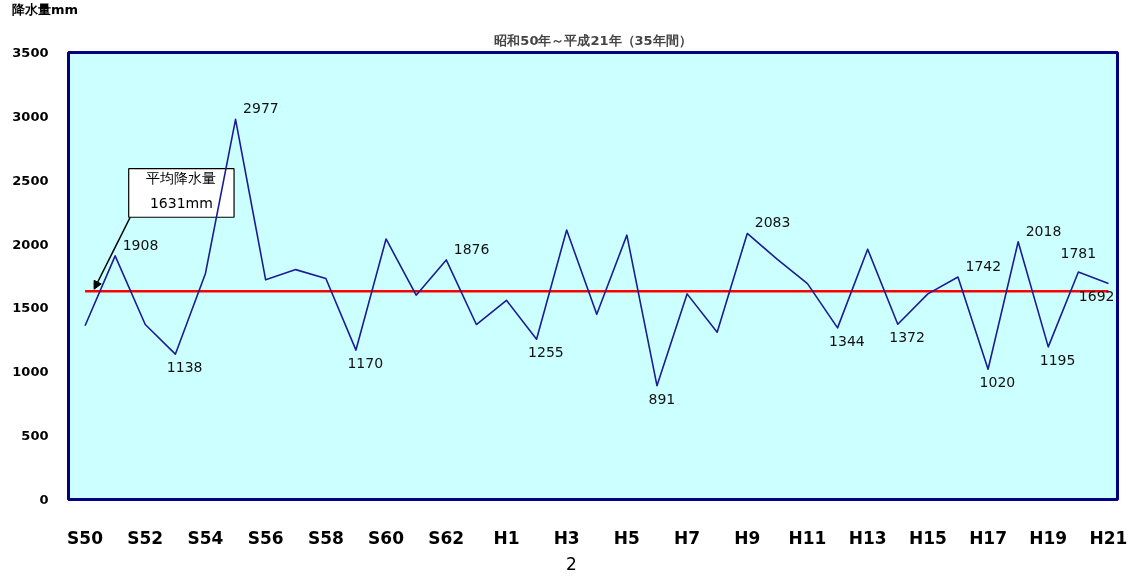  What do you see at coordinates (907, 337) in the screenshot?
I see `data-label: 1372` at bounding box center [907, 337].